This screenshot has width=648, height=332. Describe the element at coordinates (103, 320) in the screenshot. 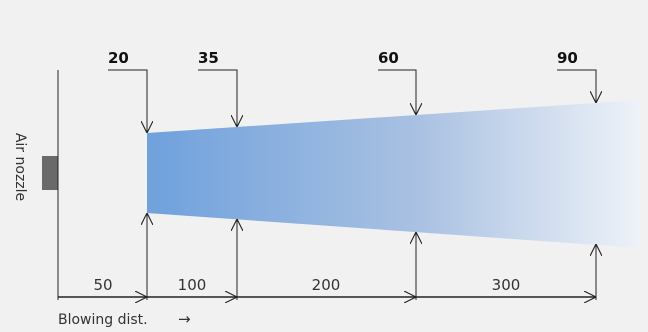

I see `blowing-distance-label: Blowing dist.` at that location.